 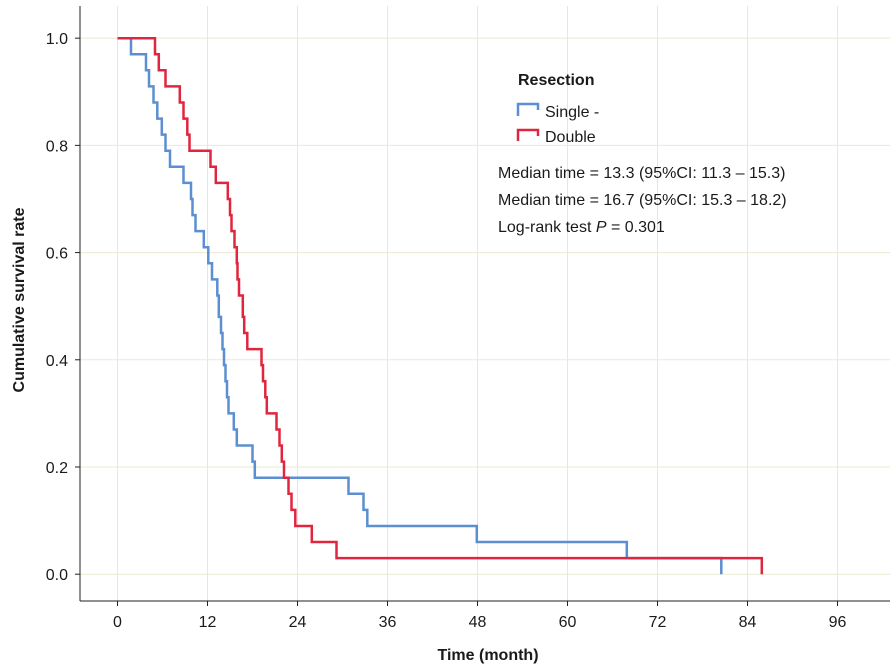 I want to click on logrank-annotation: Log-rank test P = 0.301, so click(x=581, y=227).